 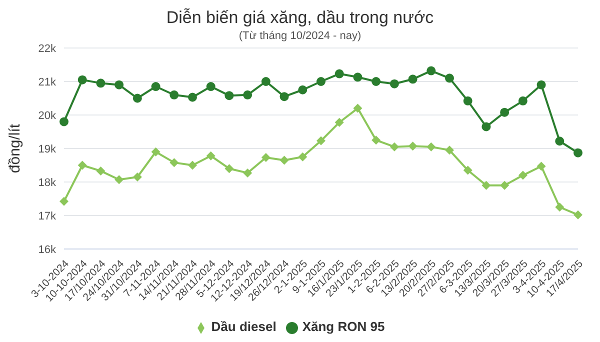 What do you see at coordinates (47, 149) in the screenshot?
I see `y-tick-label: 19k` at bounding box center [47, 149].